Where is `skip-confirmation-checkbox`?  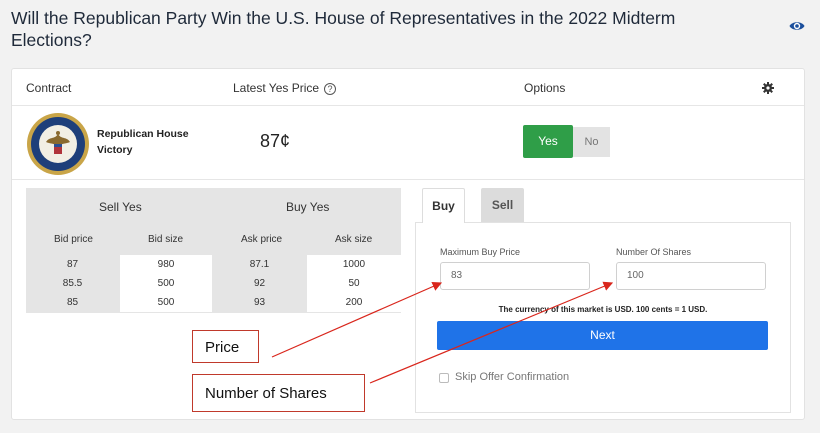 skip-confirmation-checkbox is located at coordinates (444, 378).